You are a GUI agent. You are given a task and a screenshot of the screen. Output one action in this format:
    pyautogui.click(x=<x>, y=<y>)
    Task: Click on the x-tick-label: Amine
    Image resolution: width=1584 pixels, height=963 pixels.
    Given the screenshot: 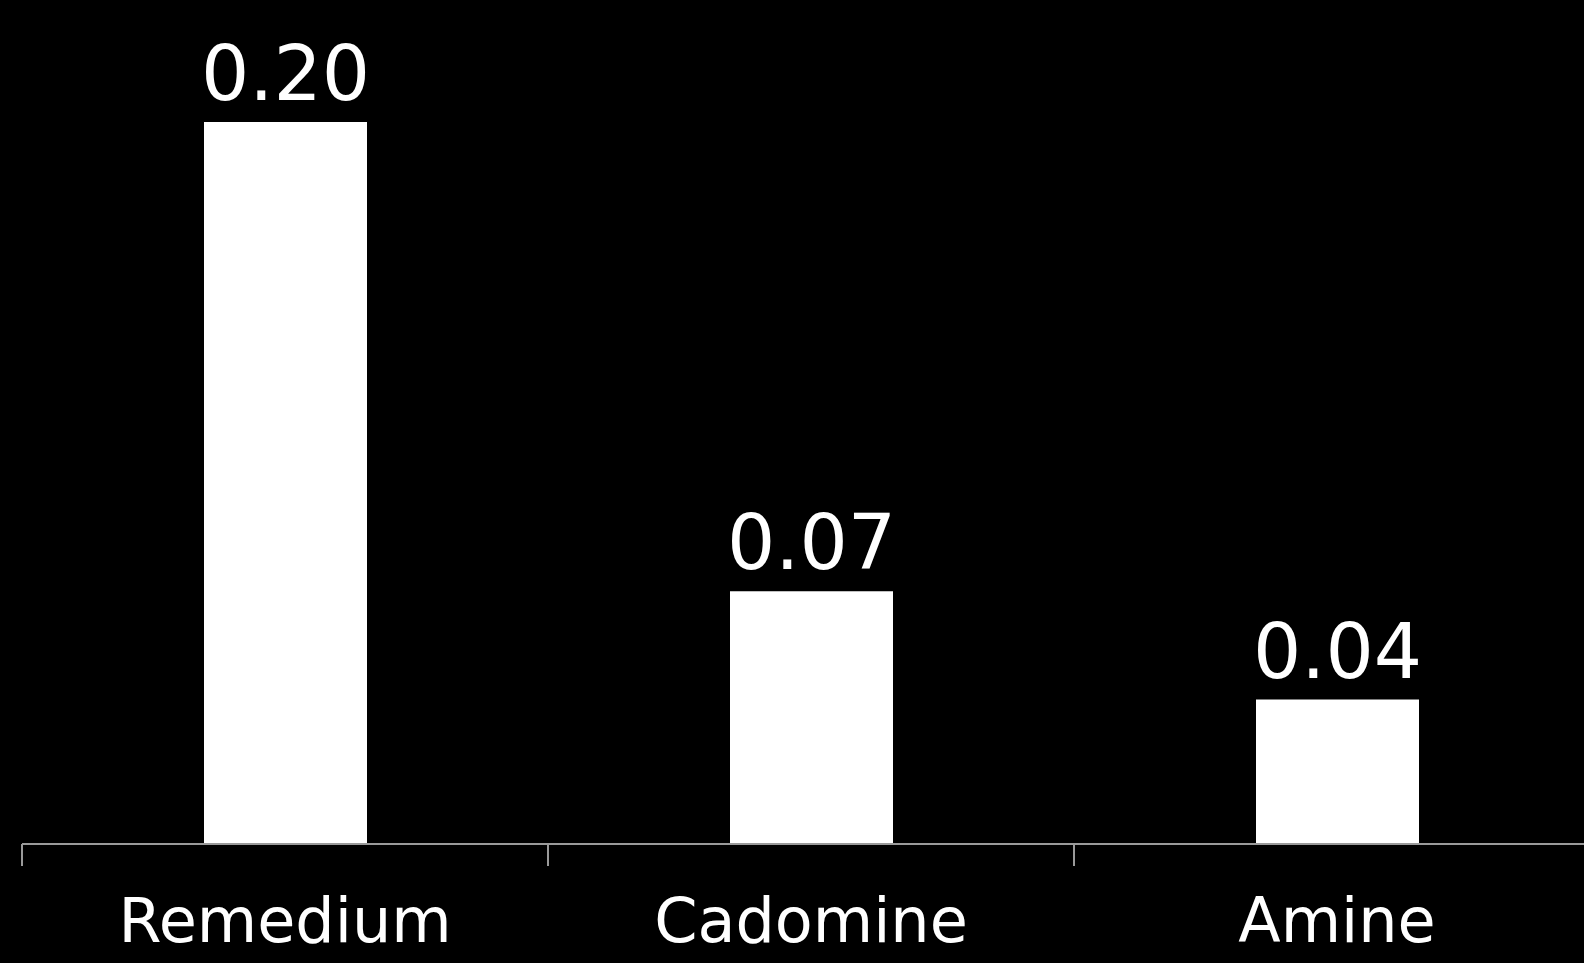 What is the action you would take?
    pyautogui.click(x=1337, y=920)
    